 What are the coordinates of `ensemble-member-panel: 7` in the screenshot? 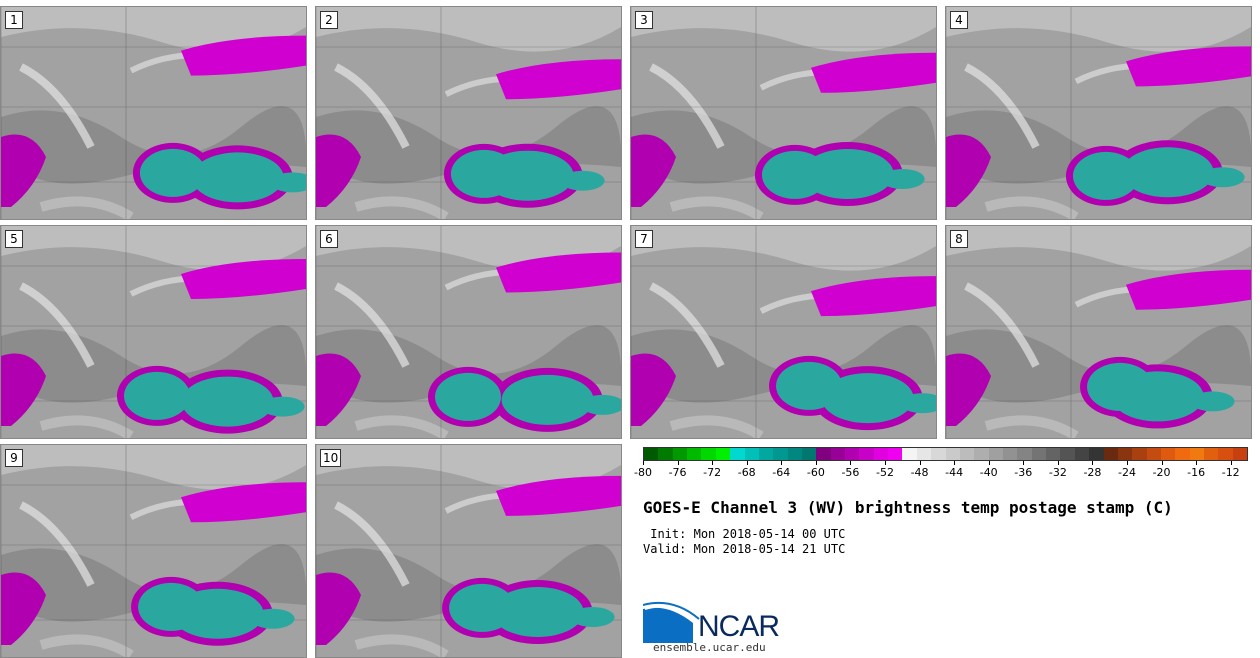 It's located at (783, 332).